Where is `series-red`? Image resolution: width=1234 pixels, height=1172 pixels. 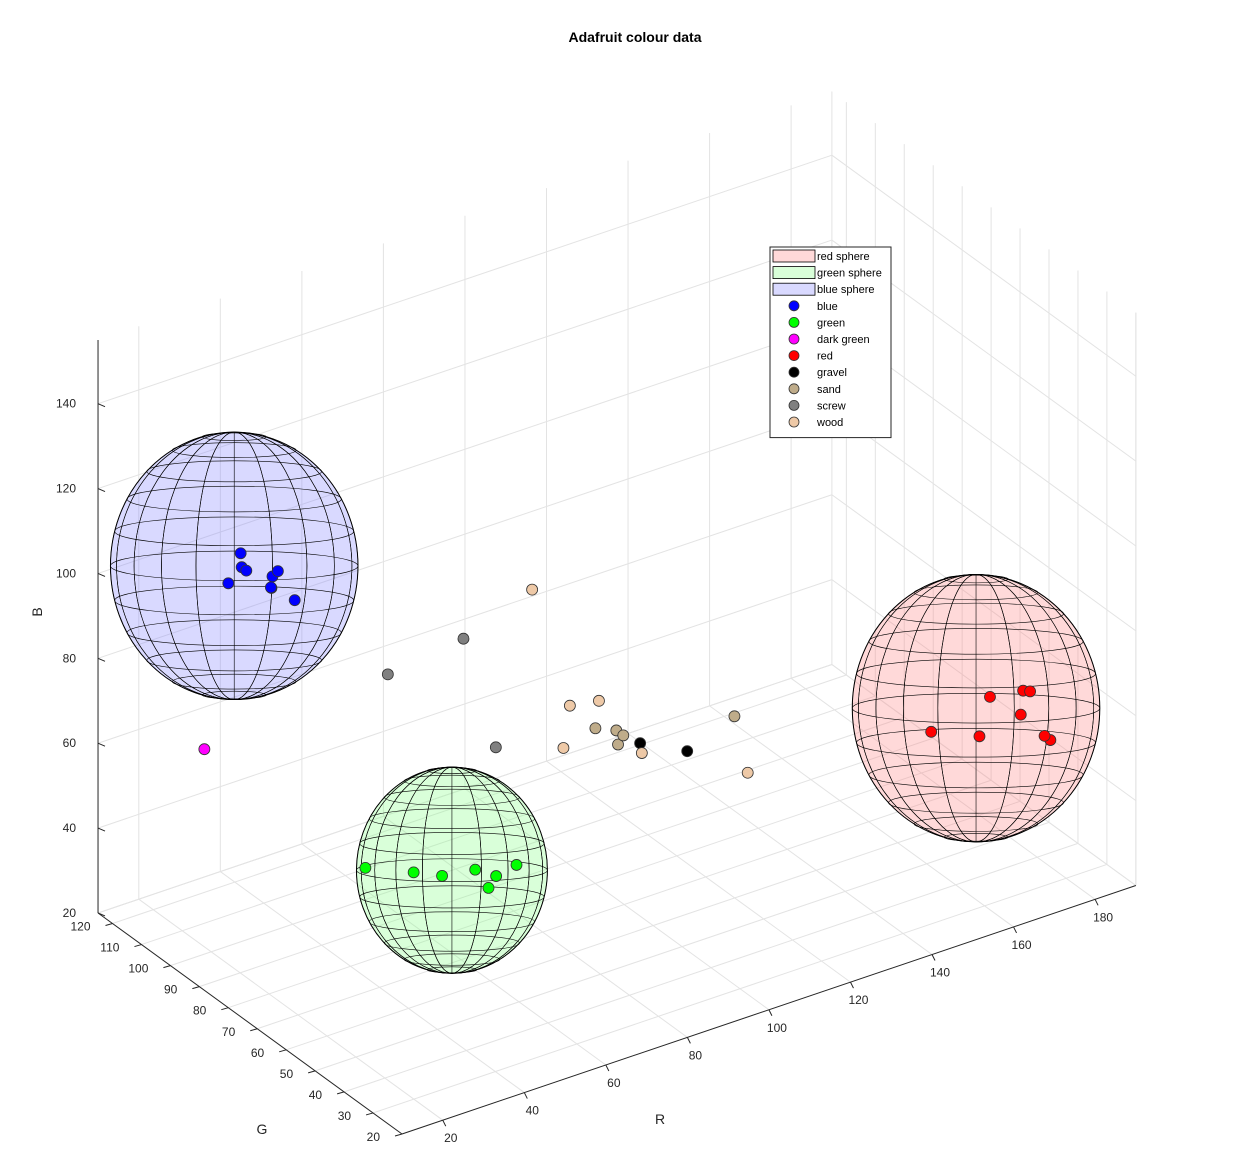 series-red is located at coordinates (991, 715).